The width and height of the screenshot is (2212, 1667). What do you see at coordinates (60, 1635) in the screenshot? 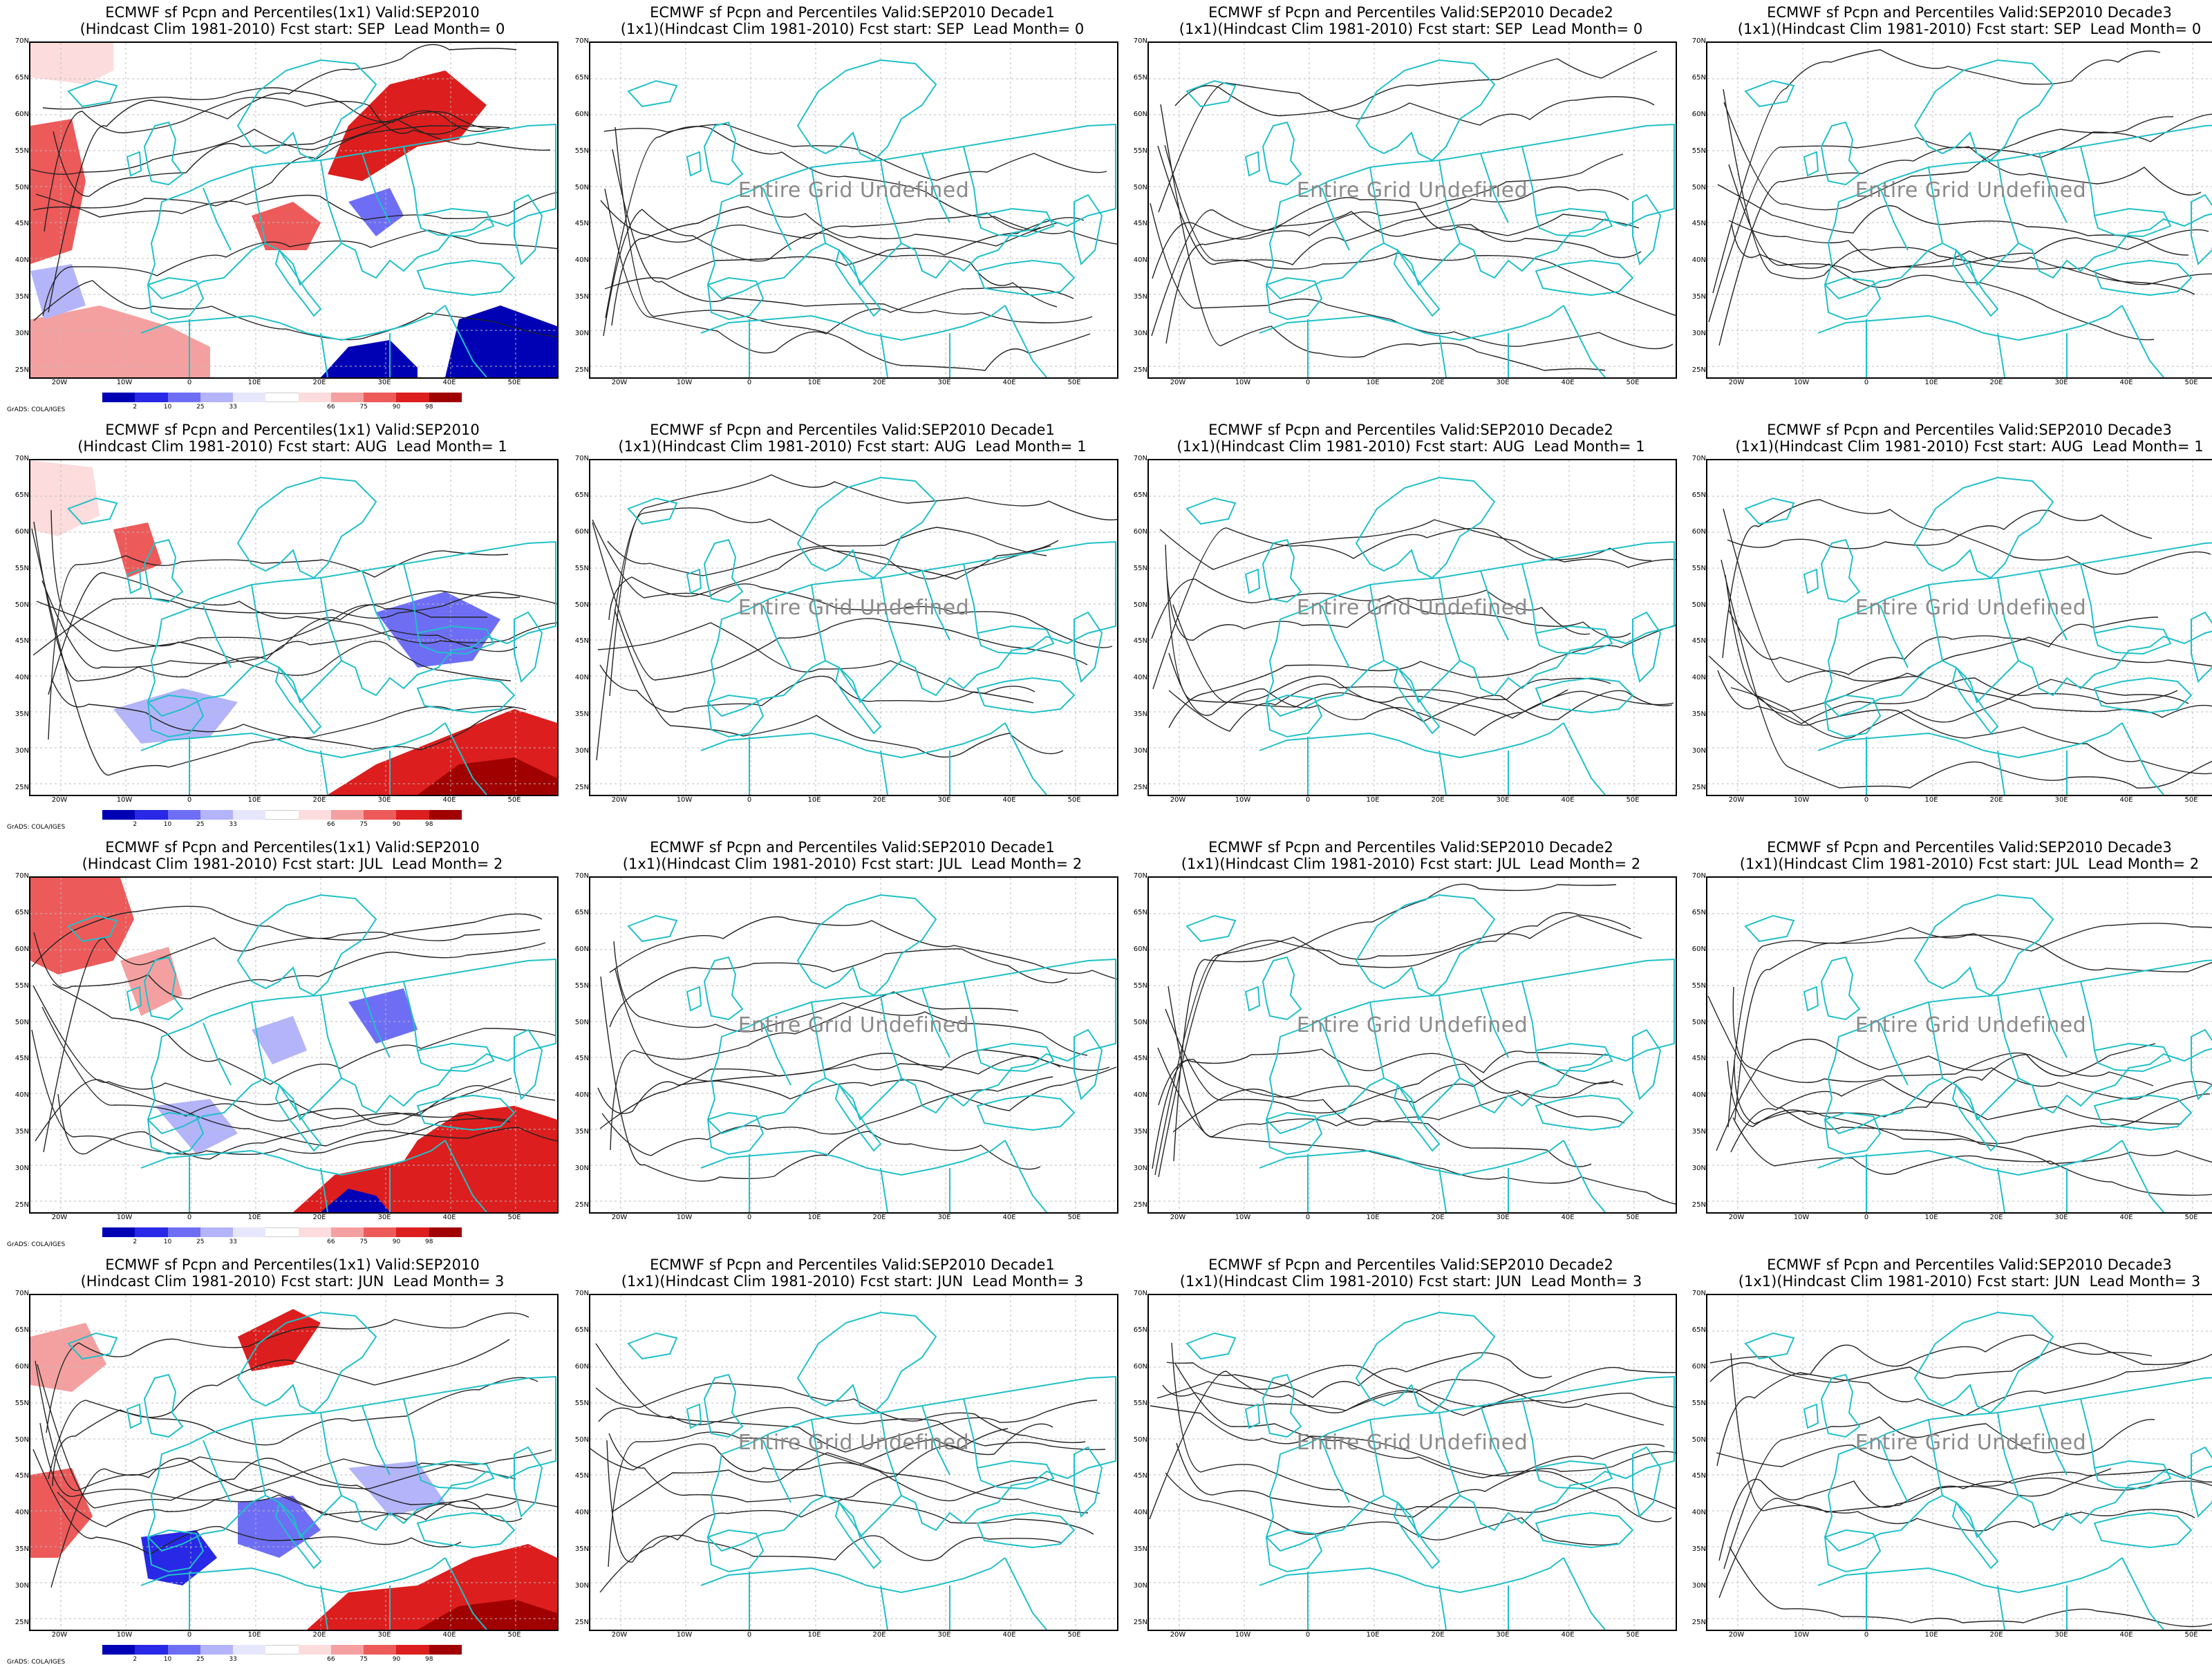
I see `longitude-label: 20W` at bounding box center [60, 1635].